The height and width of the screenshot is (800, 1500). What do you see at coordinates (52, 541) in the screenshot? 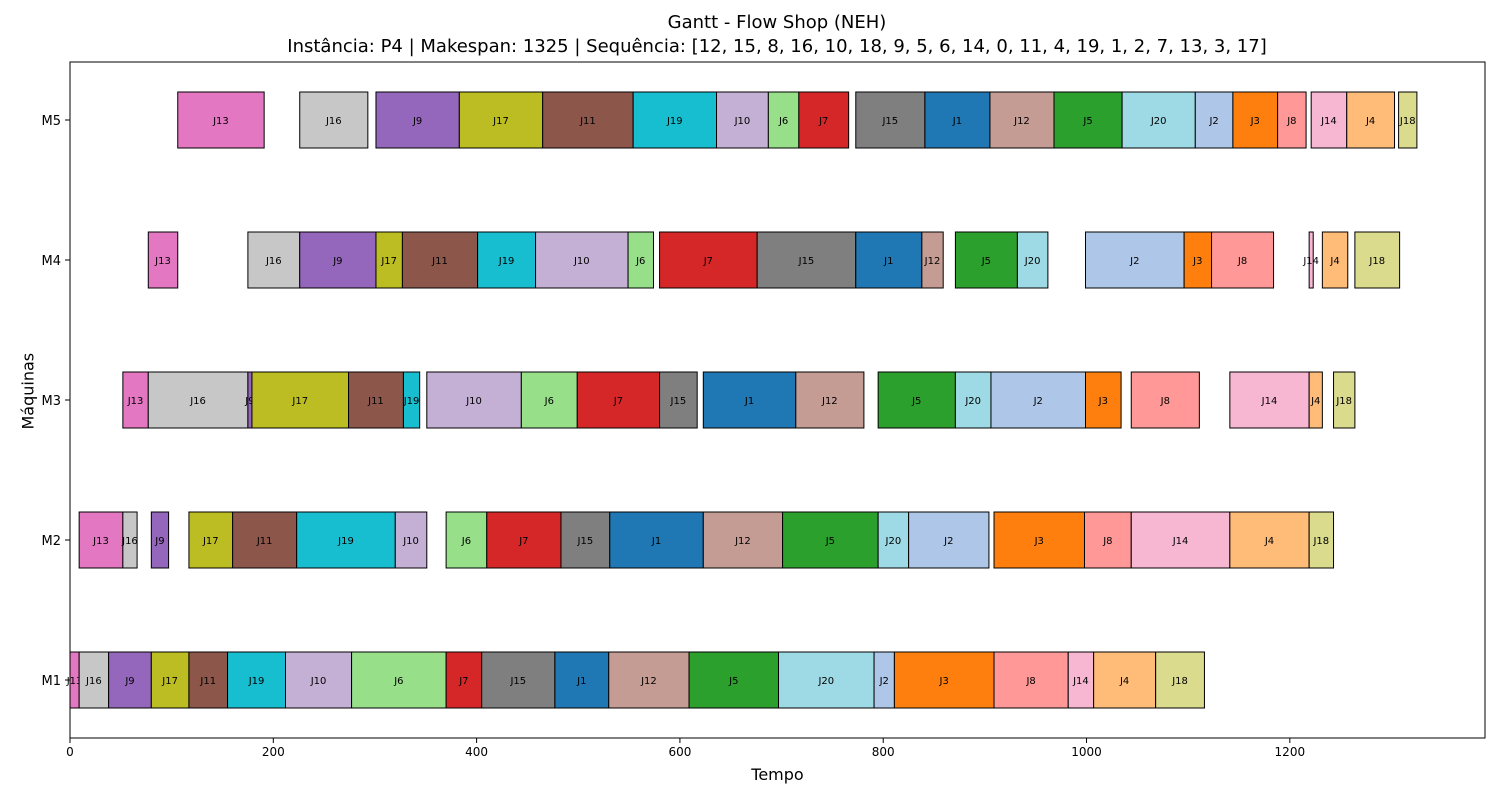
I see `y-tick-label: M2` at bounding box center [52, 541].